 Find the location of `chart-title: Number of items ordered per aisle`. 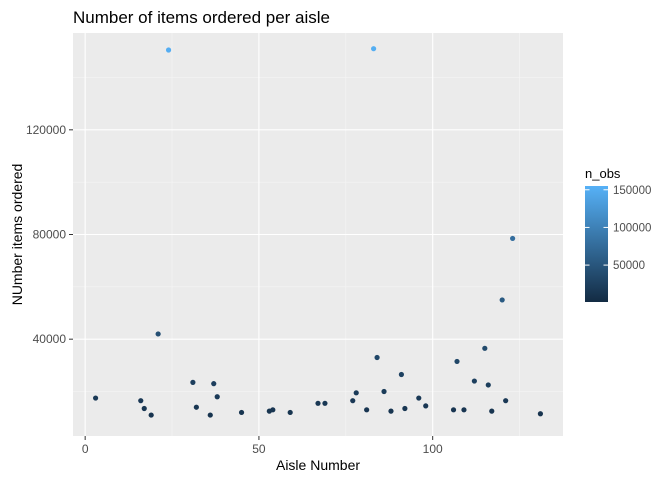

chart-title: Number of items ordered per aisle is located at coordinates (201, 17).